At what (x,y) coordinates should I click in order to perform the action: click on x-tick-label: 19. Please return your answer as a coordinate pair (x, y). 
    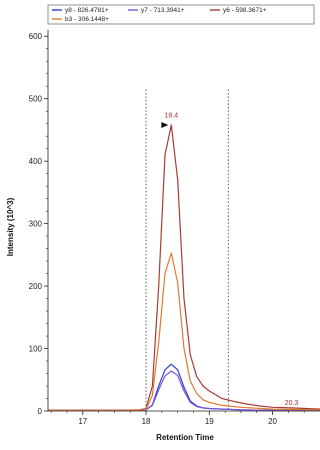
    Looking at the image, I should click on (209, 421).